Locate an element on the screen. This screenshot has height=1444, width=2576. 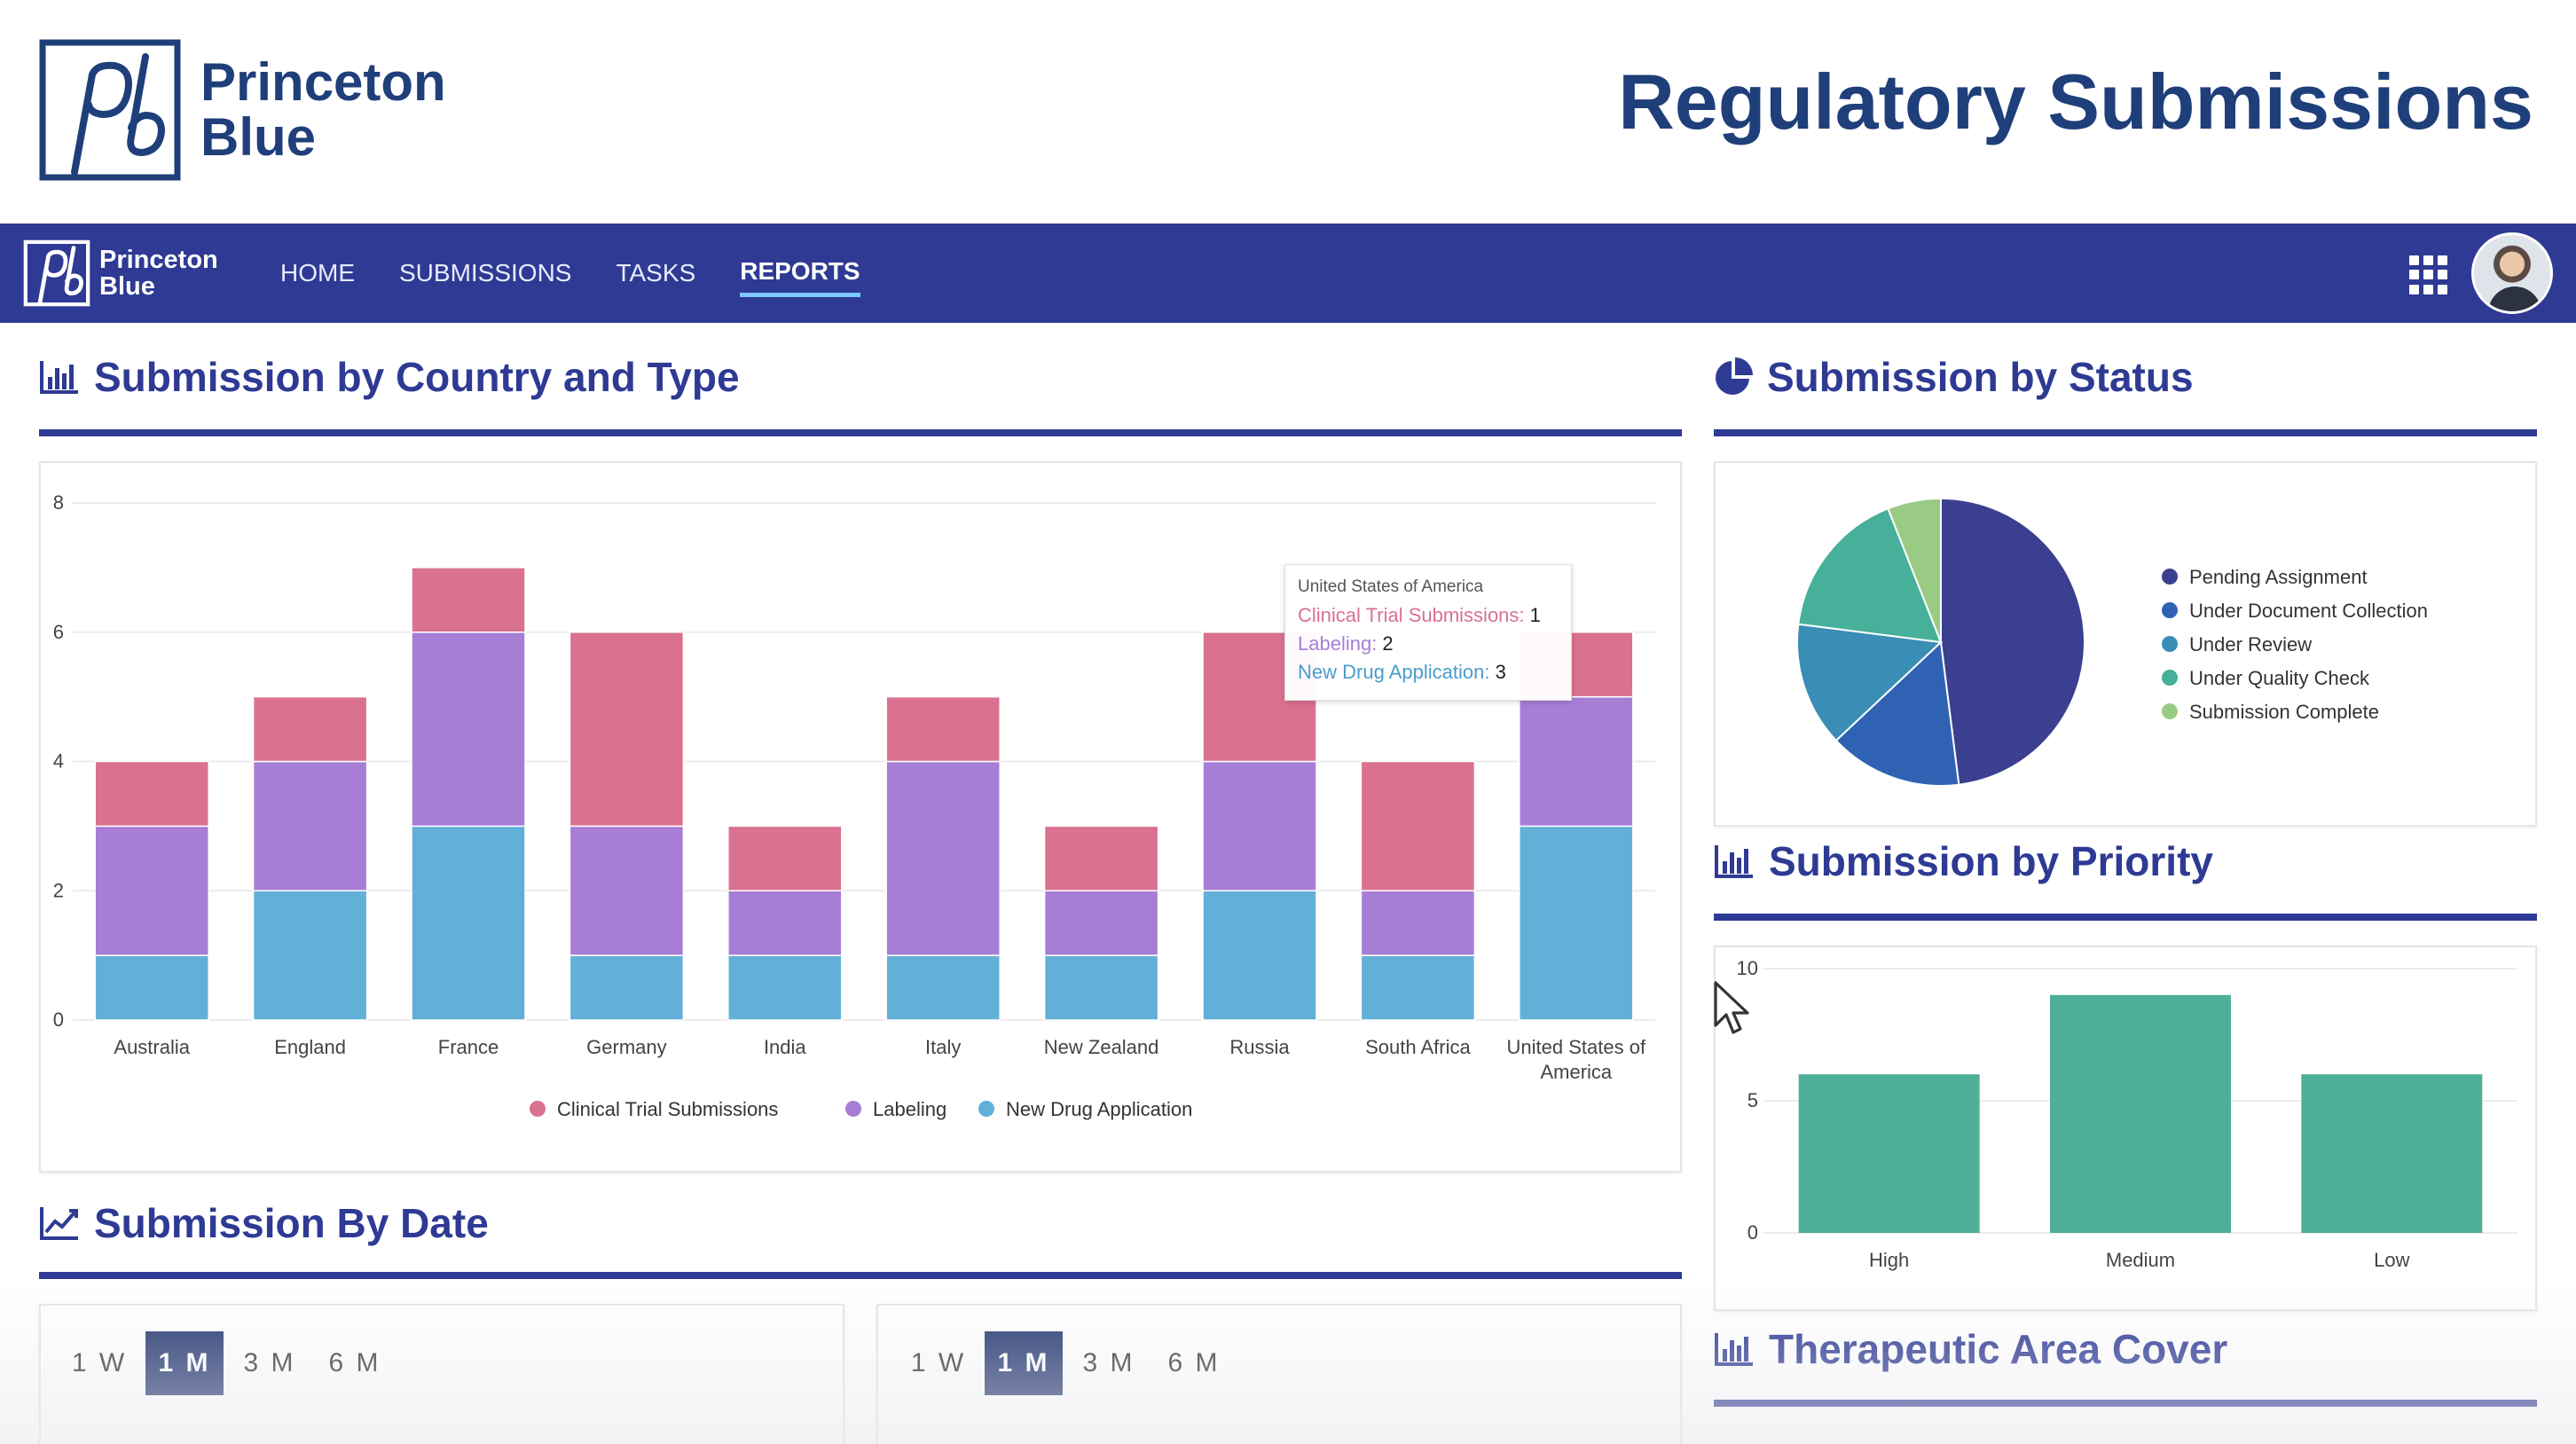
bar-priority-medium is located at coordinates (2140, 1113).